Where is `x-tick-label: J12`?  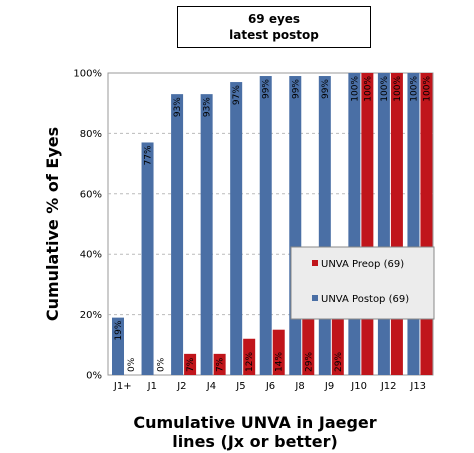
x-tick-label: J12 is located at coordinates (388, 386).